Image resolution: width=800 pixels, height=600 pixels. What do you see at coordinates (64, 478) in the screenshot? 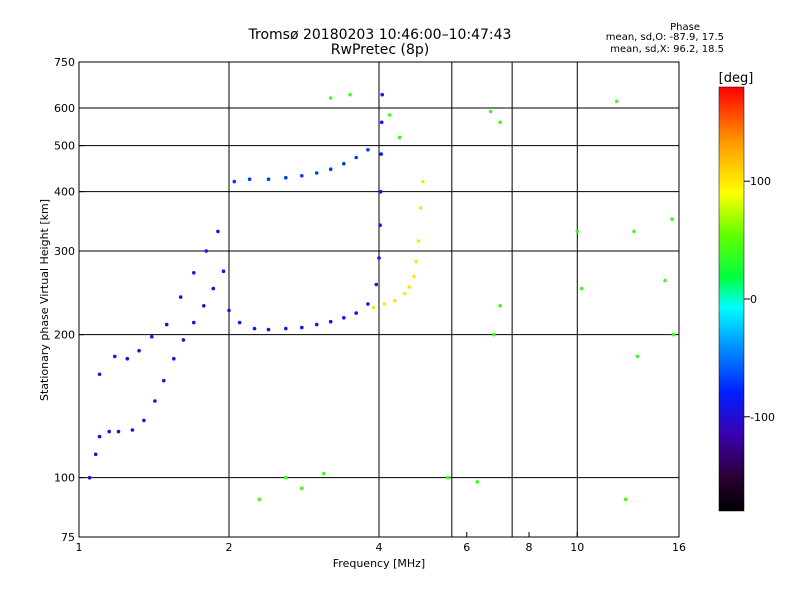
I see `y-tick-label: 100` at bounding box center [64, 478].